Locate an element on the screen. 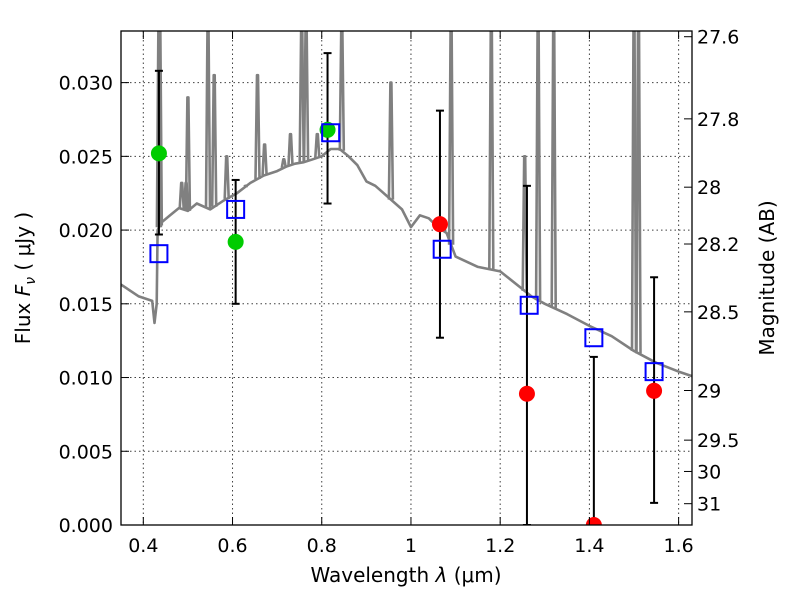 This screenshot has height=600, width=800. y2-tick-label: 28.2 is located at coordinates (718, 245).